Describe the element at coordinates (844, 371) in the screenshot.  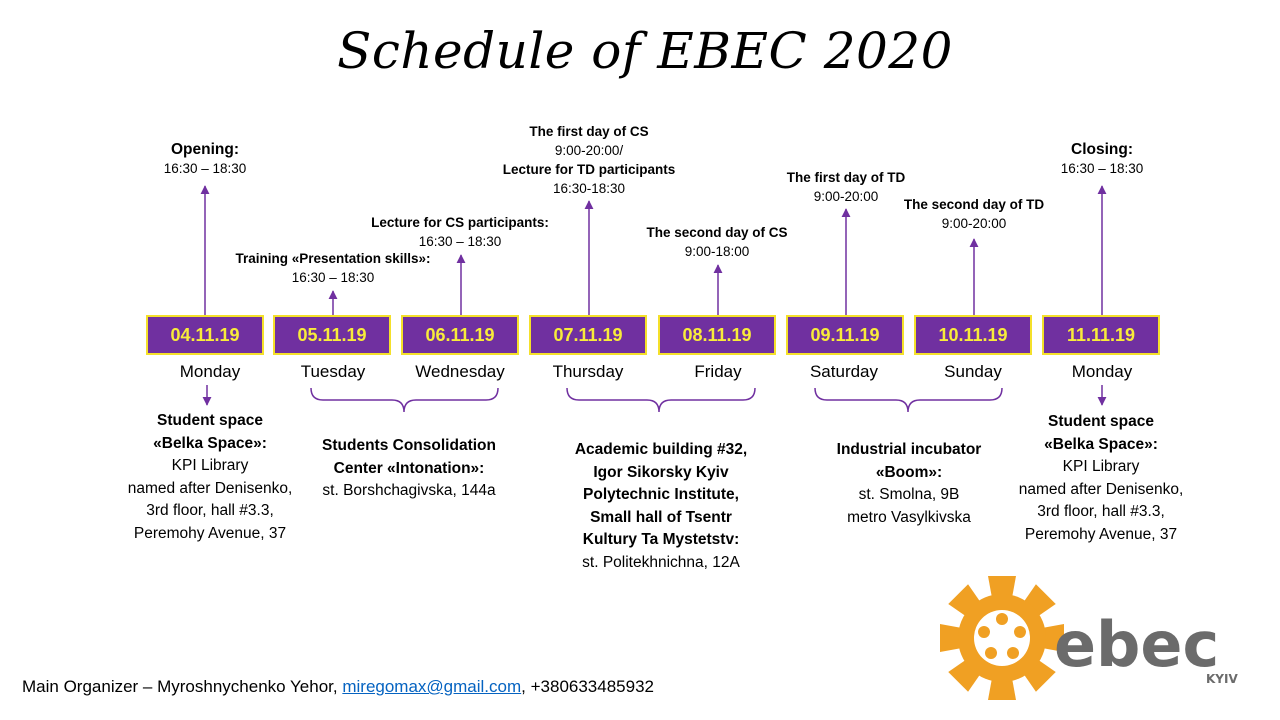
I see `weekday-label: Saturday` at that location.